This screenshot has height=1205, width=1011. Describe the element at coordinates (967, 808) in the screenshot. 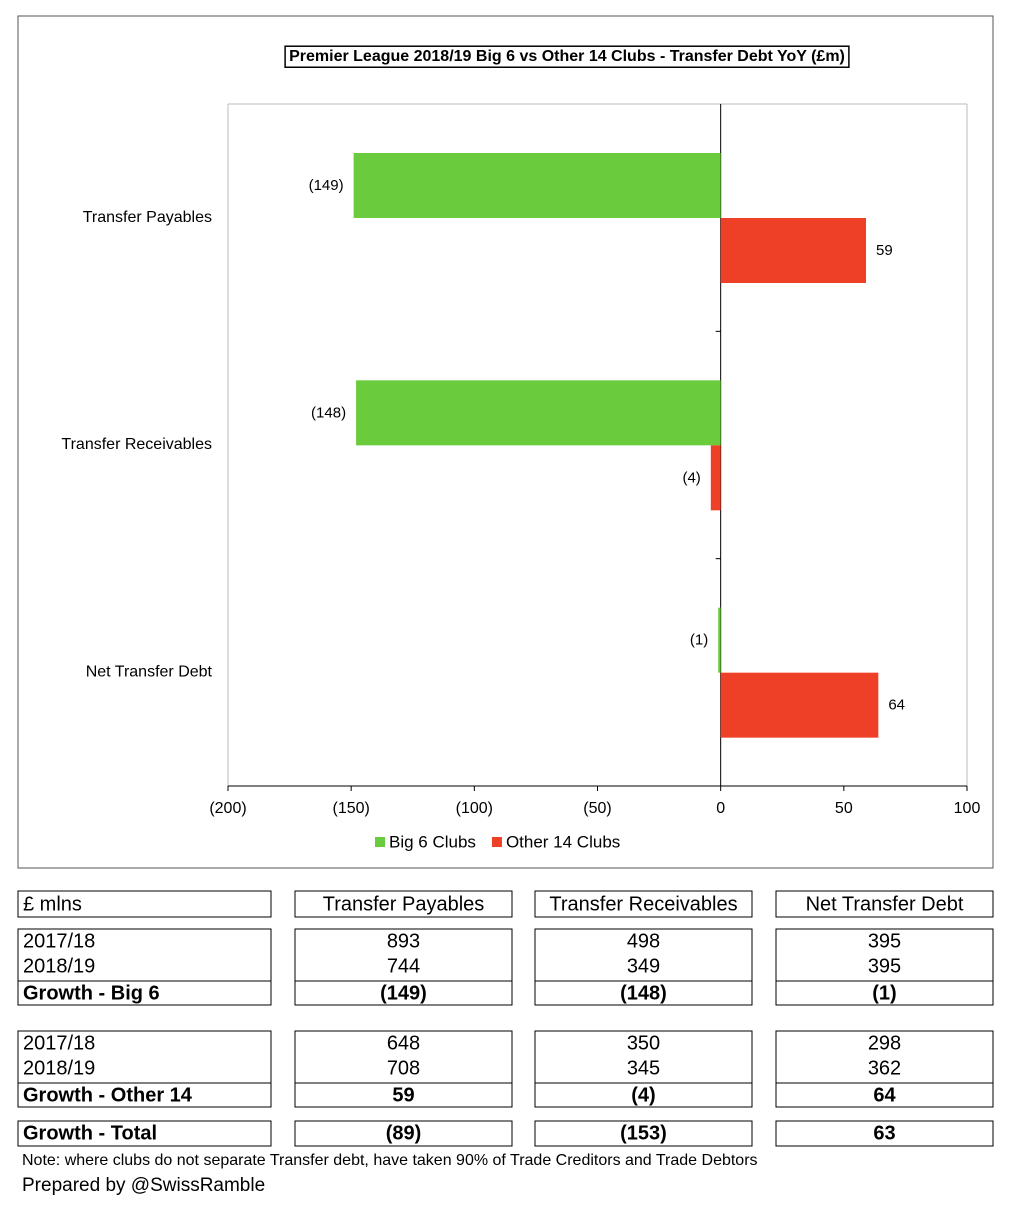

I see `x-tick-label: 100` at that location.